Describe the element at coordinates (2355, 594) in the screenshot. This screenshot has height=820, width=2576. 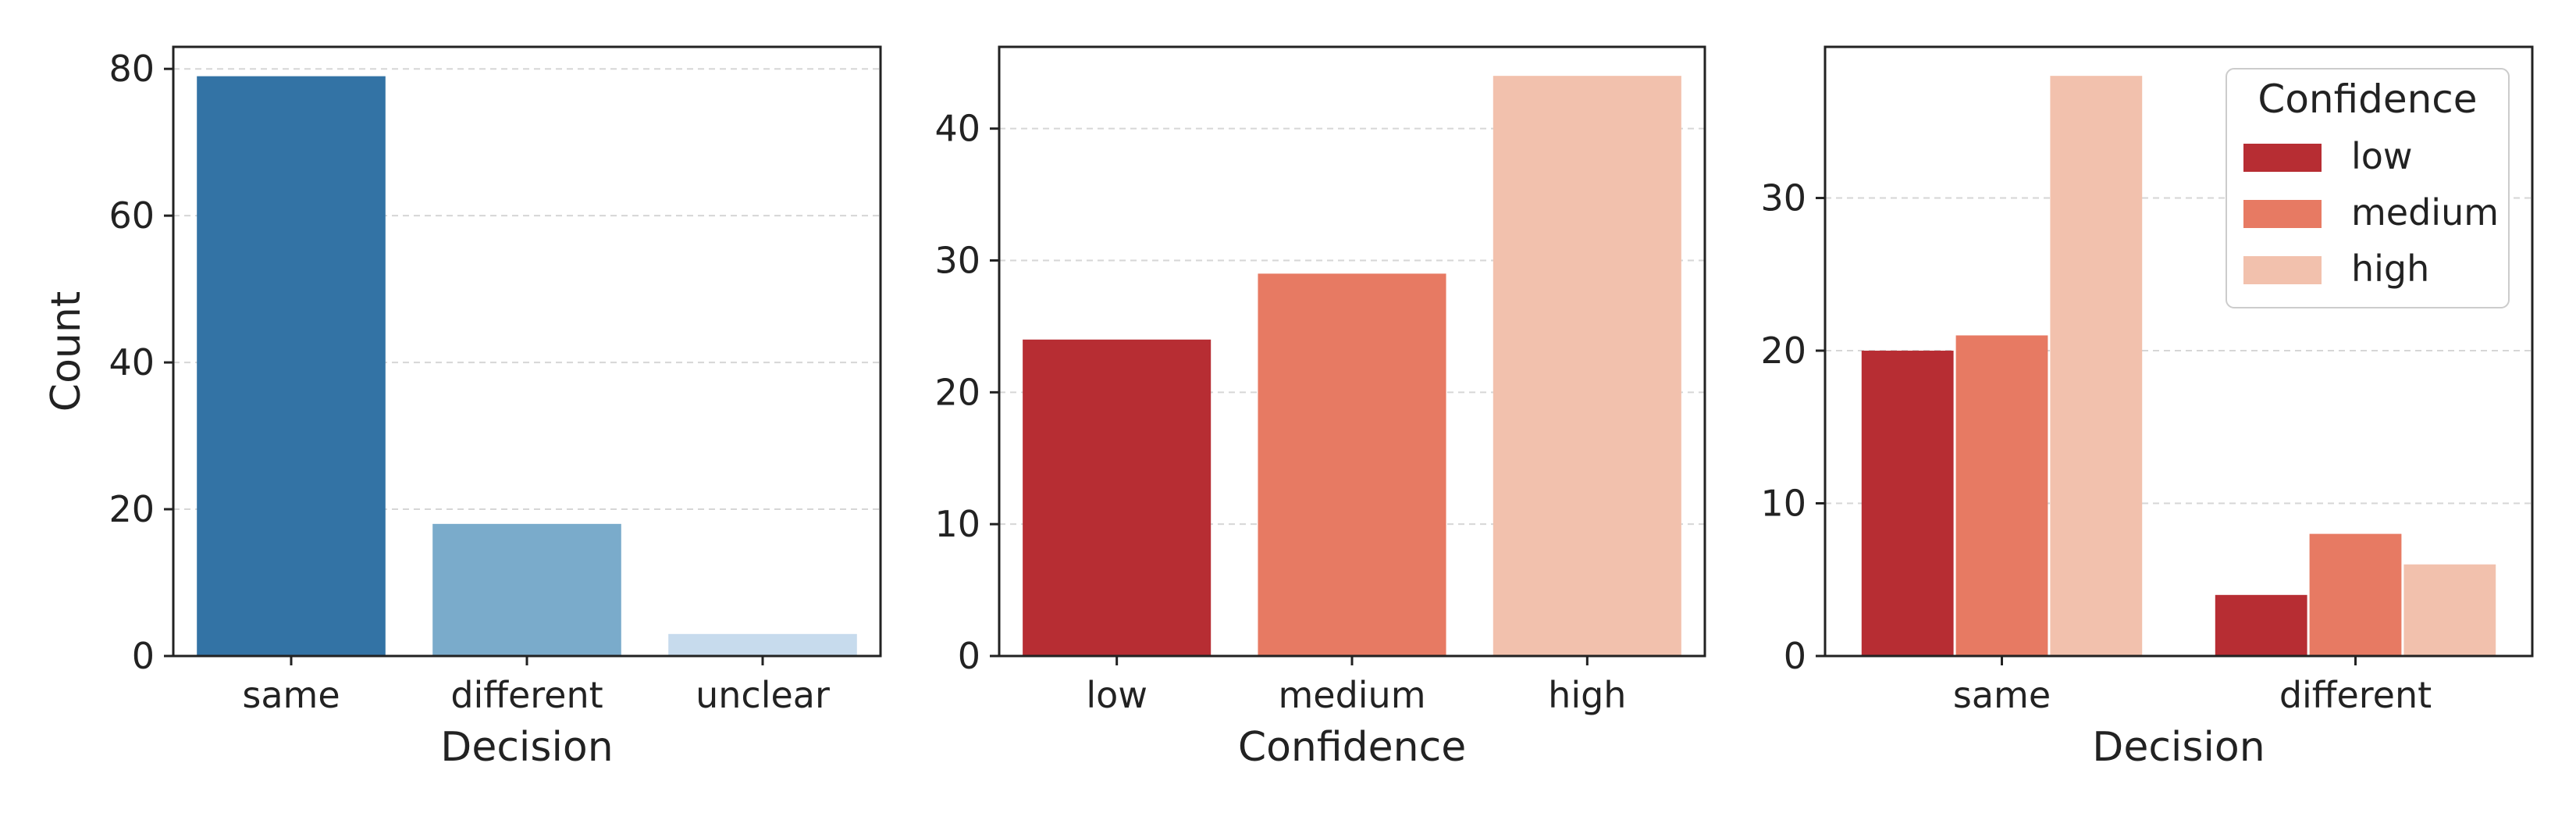
I see `bar-different-medium` at that location.